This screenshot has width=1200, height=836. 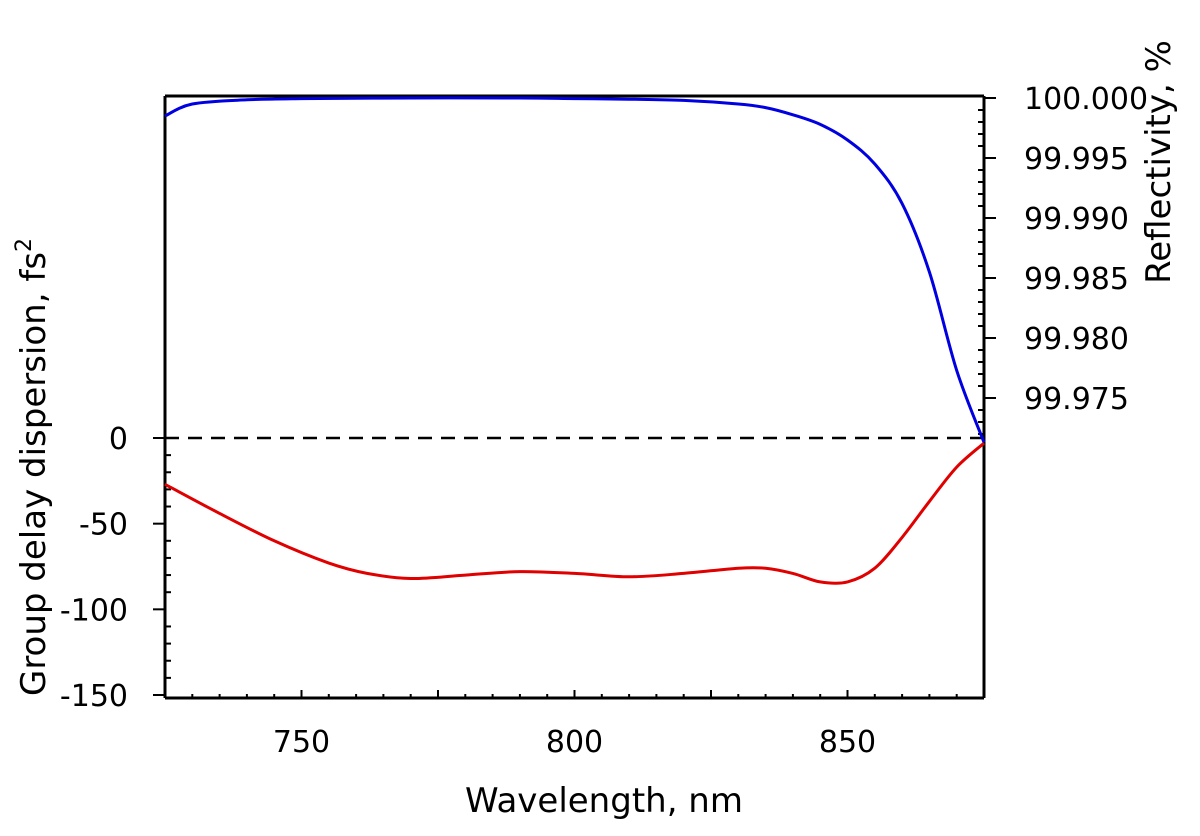 What do you see at coordinates (1076, 339) in the screenshot?
I see `y-right-tick-label: 99.980` at bounding box center [1076, 339].